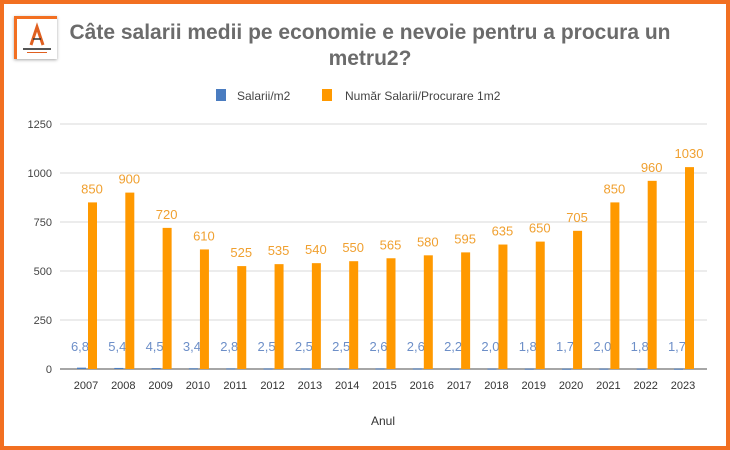  I want to click on data-label-numar-salarii: 650, so click(540, 228).